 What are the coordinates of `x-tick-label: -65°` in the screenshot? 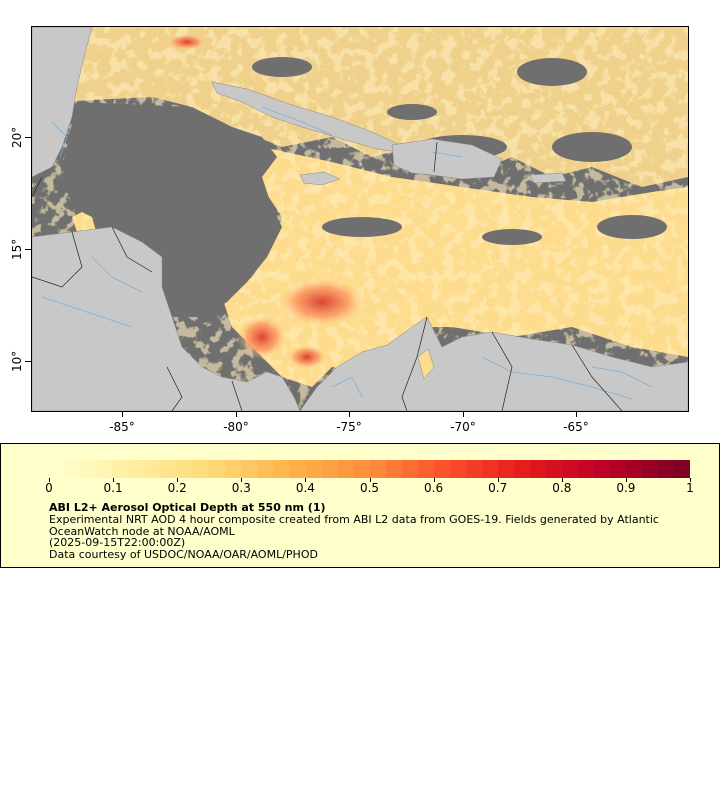 It's located at (576, 427).